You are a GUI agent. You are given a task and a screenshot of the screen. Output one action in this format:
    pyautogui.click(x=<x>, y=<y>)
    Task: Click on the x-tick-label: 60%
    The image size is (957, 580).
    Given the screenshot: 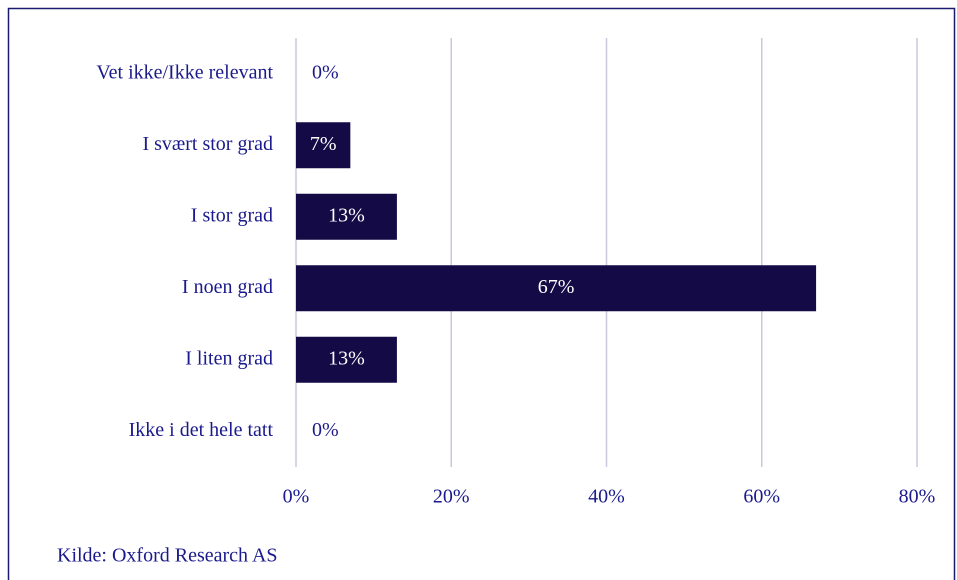 What is the action you would take?
    pyautogui.click(x=761, y=497)
    